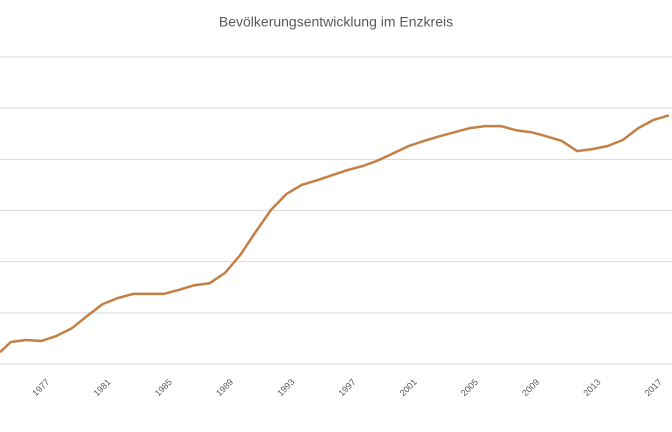 This screenshot has height=432, width=672. I want to click on x-tick-label: 2001, so click(408, 387).